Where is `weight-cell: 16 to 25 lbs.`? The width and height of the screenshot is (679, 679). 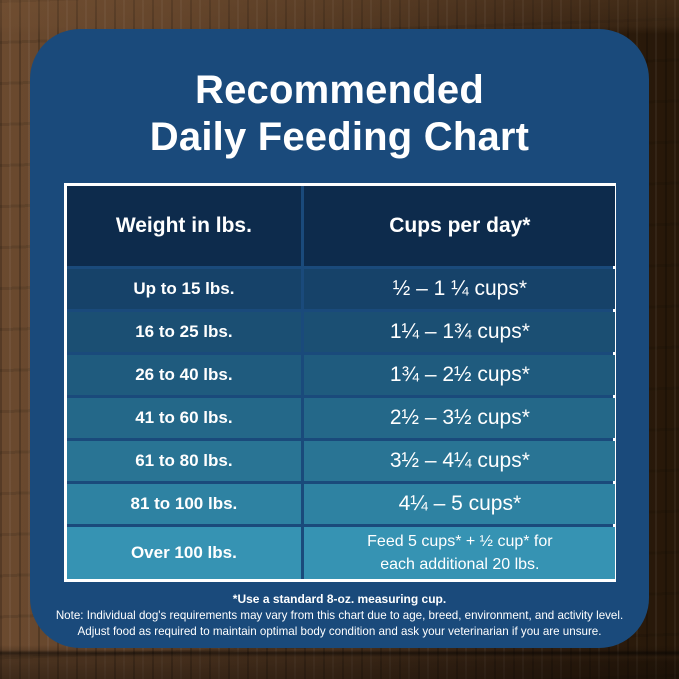 weight-cell: 16 to 25 lbs. is located at coordinates (184, 332).